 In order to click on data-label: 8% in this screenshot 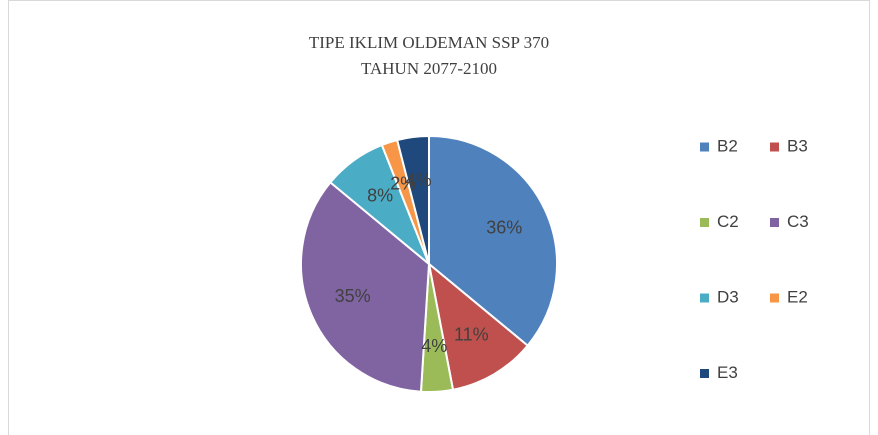, I will do `click(380, 195)`.